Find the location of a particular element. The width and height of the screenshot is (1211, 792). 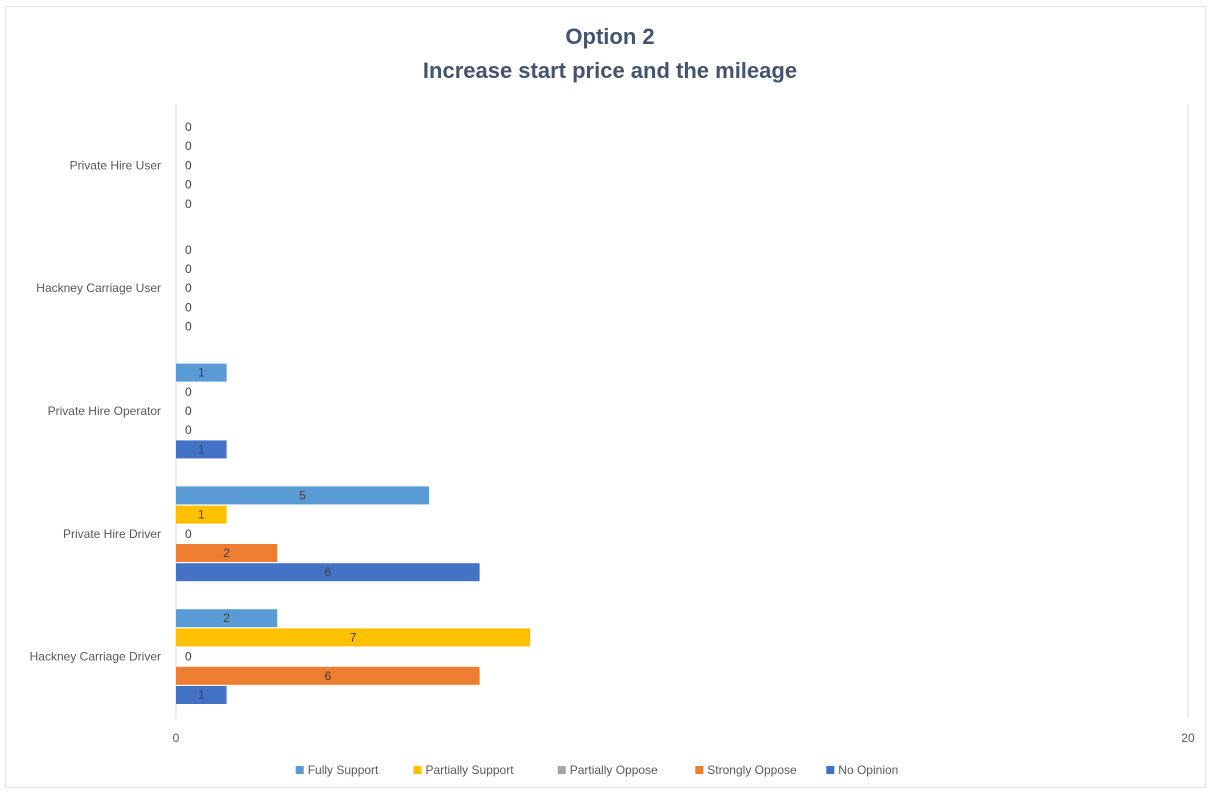

legend-item: Fully Support is located at coordinates (337, 770).